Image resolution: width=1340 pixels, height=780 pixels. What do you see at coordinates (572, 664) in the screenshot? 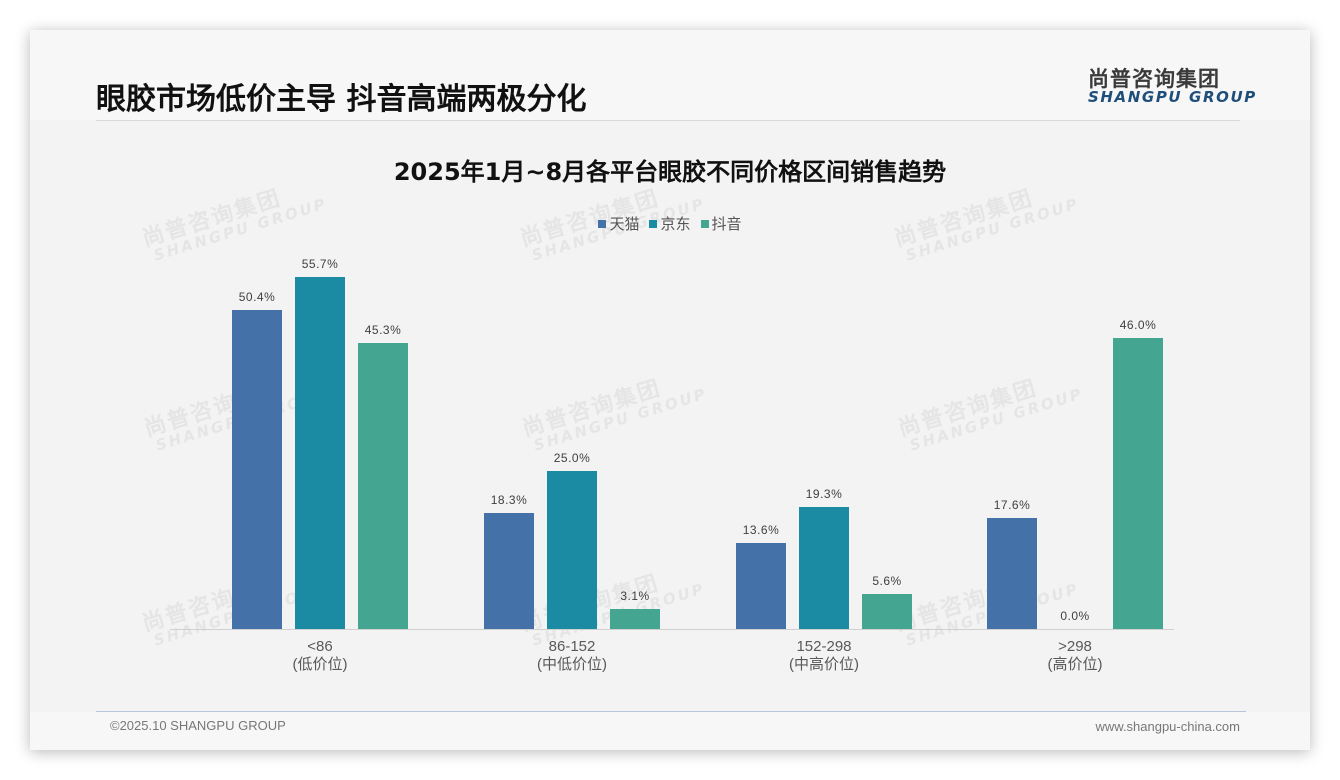
I see `price-tier: (中低价位)` at bounding box center [572, 664].